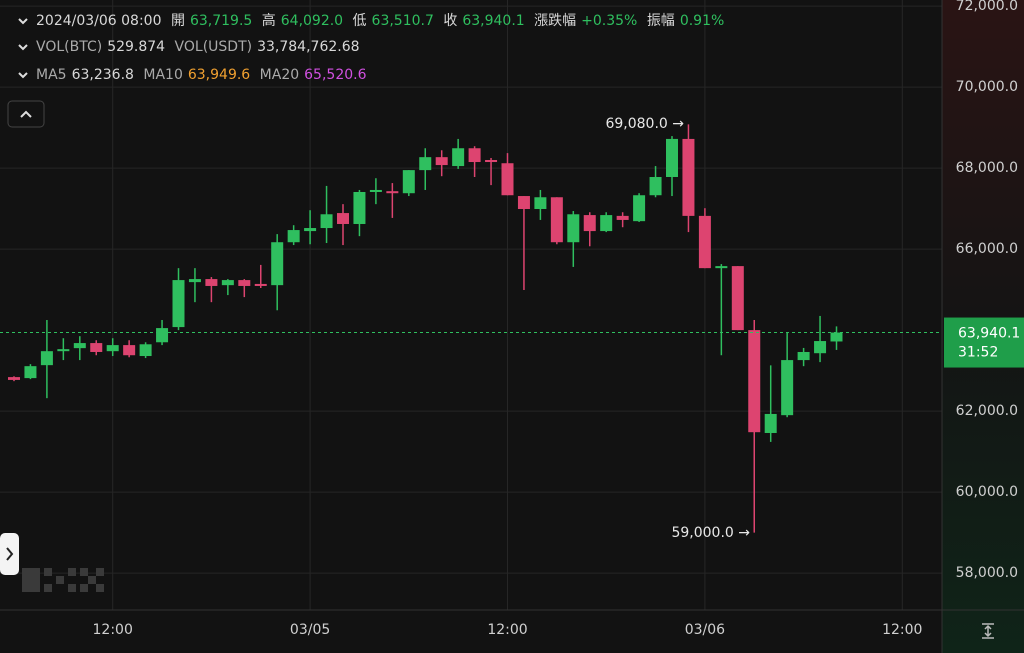  I want to click on value: 63,940.1, so click(493, 21).